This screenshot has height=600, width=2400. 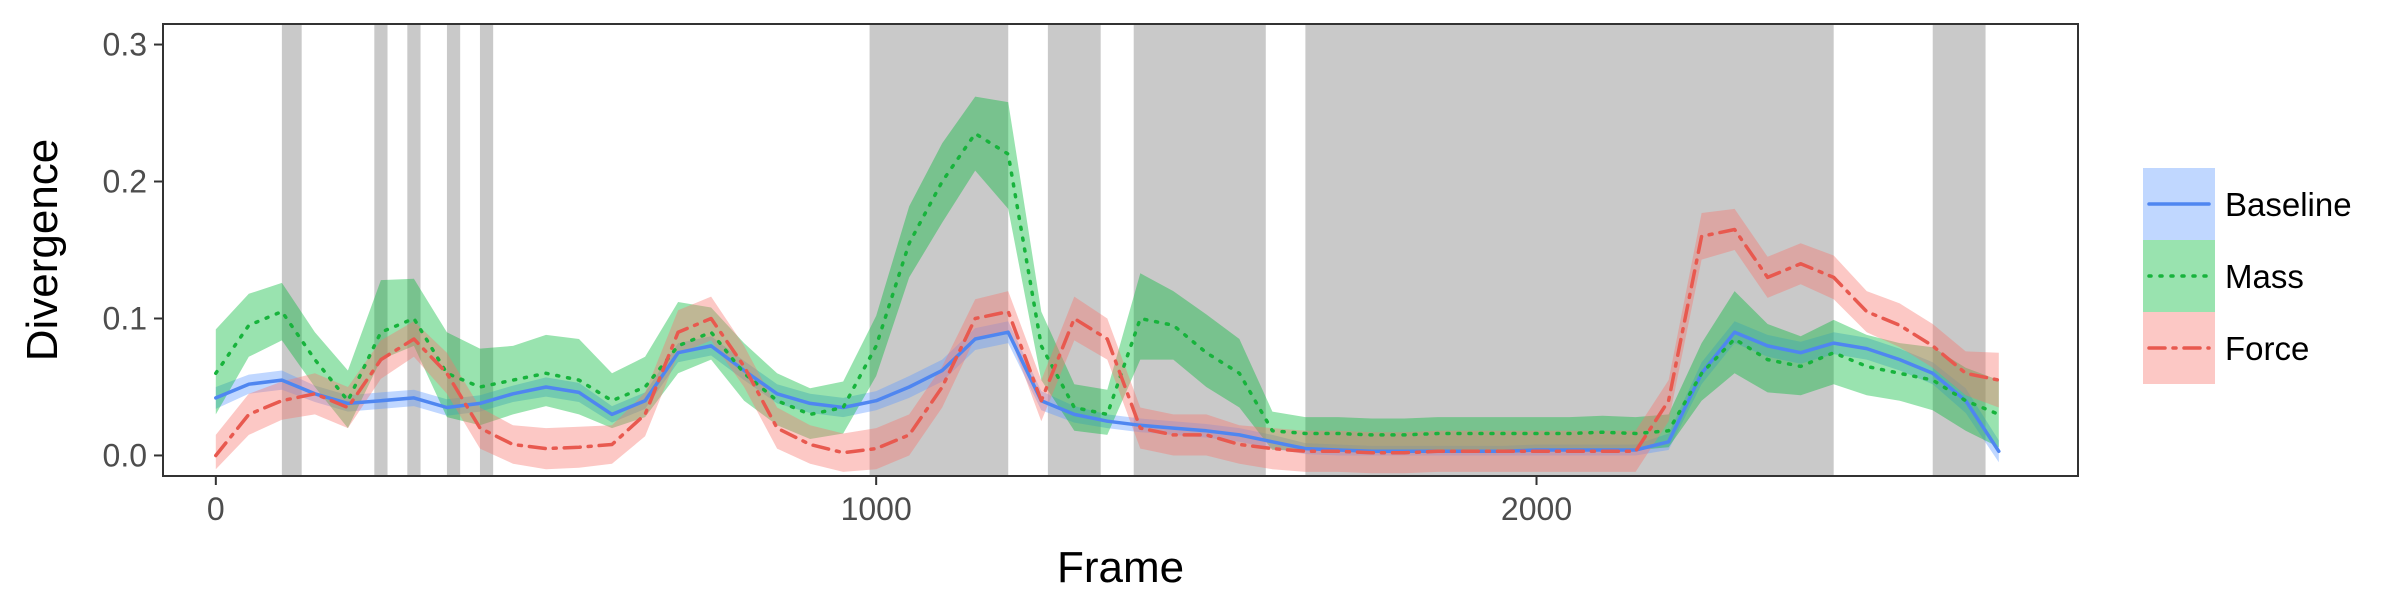 What do you see at coordinates (42, 250) in the screenshot?
I see `y-axis-title: Divergence` at bounding box center [42, 250].